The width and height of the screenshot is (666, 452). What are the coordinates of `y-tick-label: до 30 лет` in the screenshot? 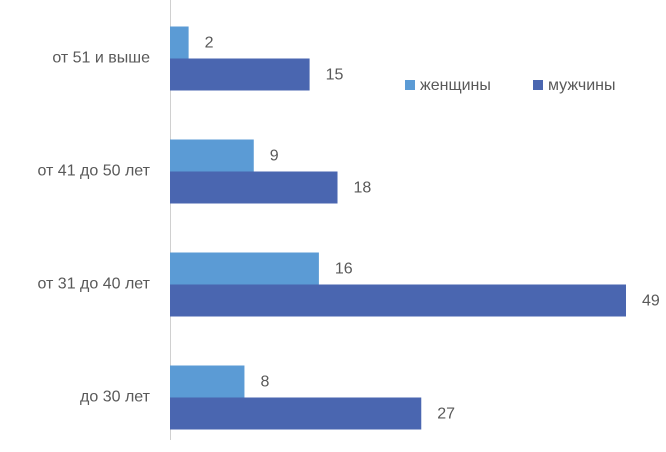 It's located at (115, 397).